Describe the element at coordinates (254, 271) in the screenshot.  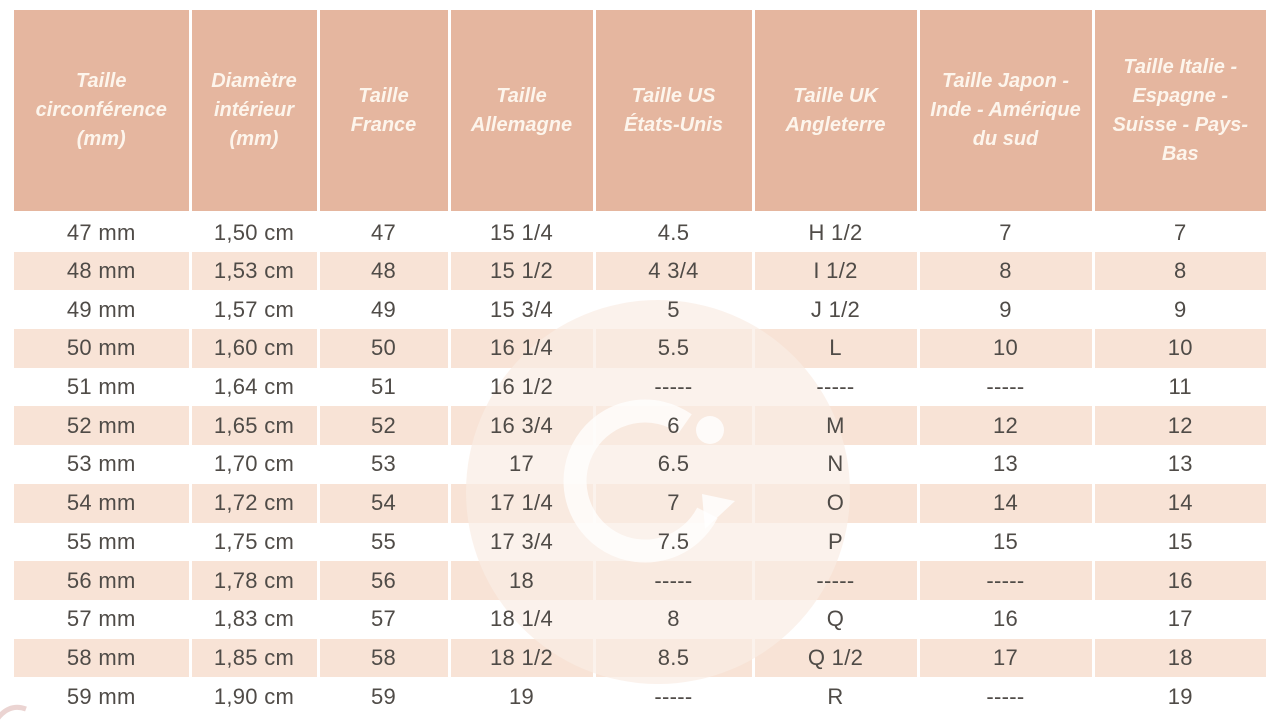
I see `cell-value: 1,53 cm` at that location.